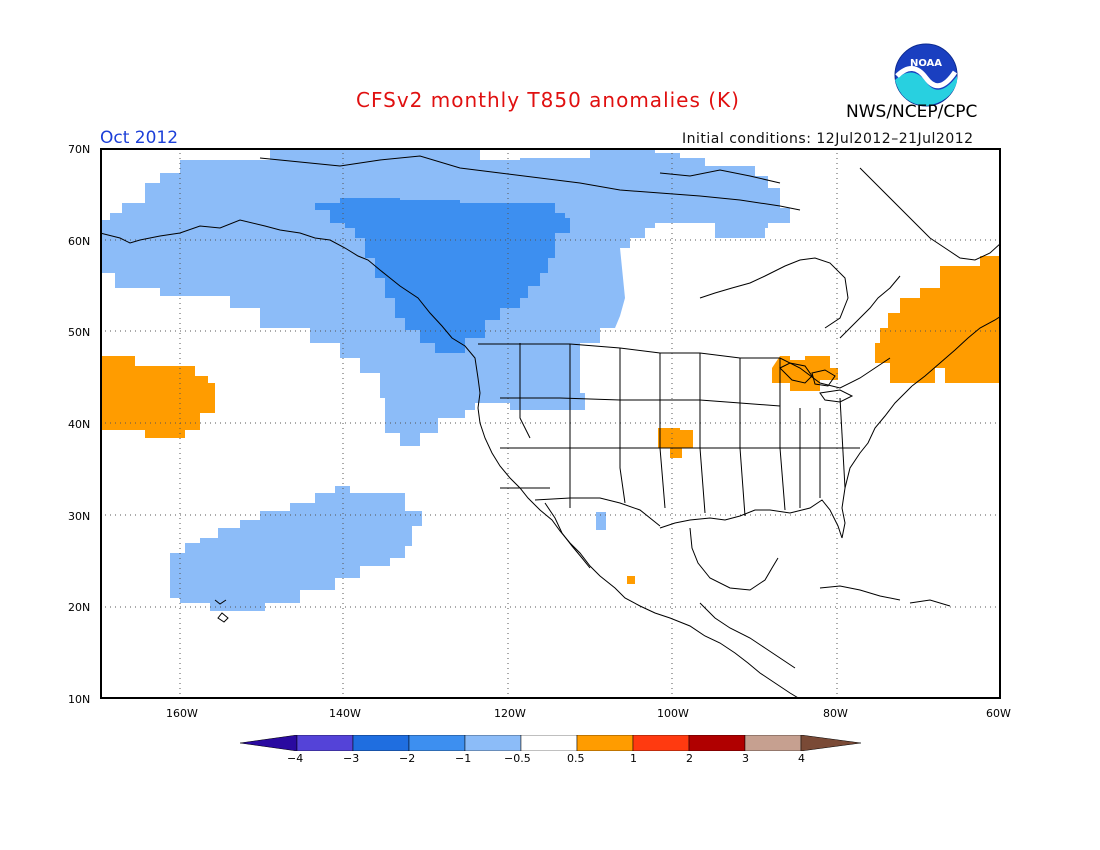 The width and height of the screenshot is (1100, 850). Describe the element at coordinates (633, 758) in the screenshot. I see `colorbar-label-1: 1` at that location.